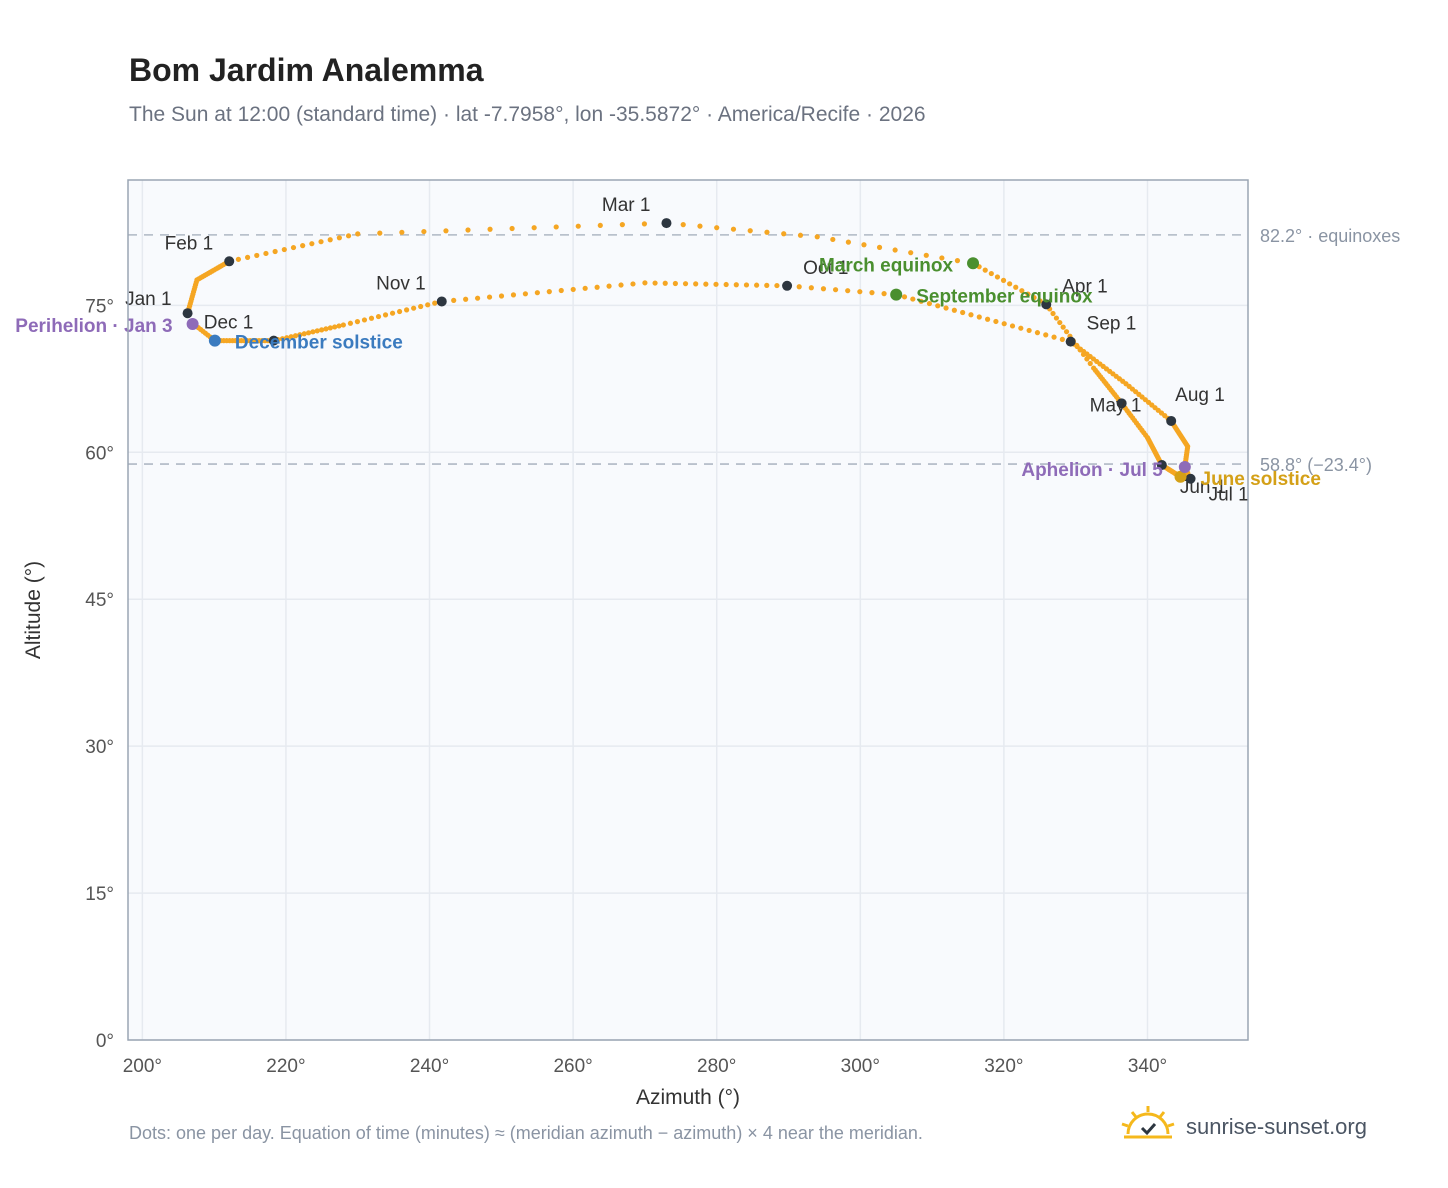 The width and height of the screenshot is (1448, 1188). I want to click on x-tick-label: 320°, so click(1003, 1066).